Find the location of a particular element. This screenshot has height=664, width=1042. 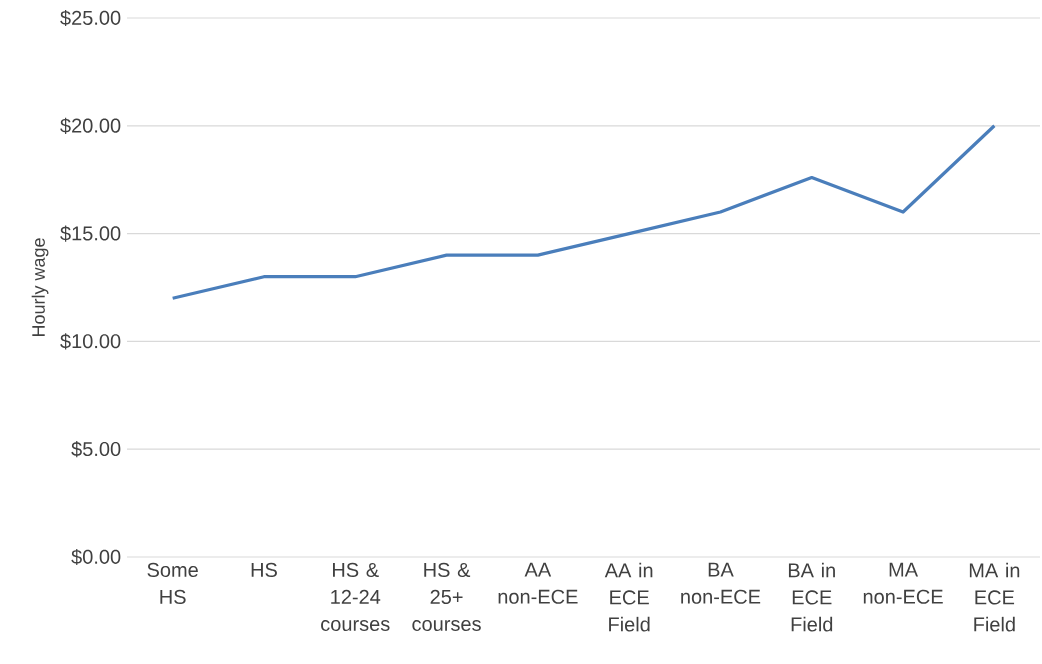

y-tick-label: $0.00 is located at coordinates (96, 557).